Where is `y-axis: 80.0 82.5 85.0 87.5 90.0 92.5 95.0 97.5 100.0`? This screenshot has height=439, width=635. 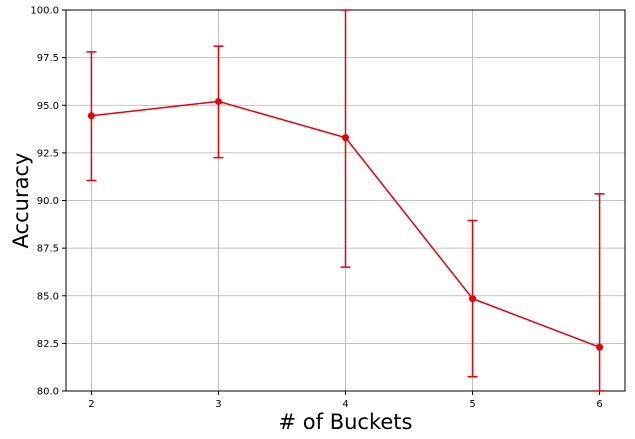
y-axis: 80.0 82.5 85.0 87.5 90.0 92.5 95.0 97.5 100.0 is located at coordinates (48, 202).